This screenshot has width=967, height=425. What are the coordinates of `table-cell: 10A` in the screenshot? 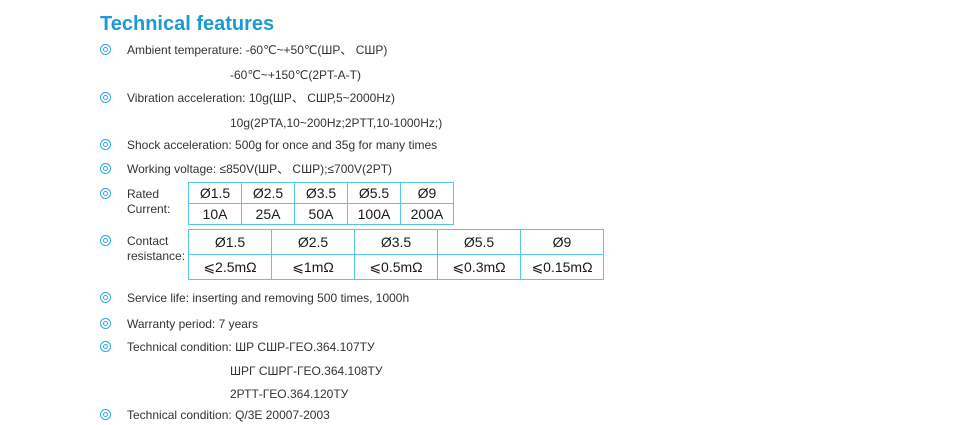 It's located at (215, 214).